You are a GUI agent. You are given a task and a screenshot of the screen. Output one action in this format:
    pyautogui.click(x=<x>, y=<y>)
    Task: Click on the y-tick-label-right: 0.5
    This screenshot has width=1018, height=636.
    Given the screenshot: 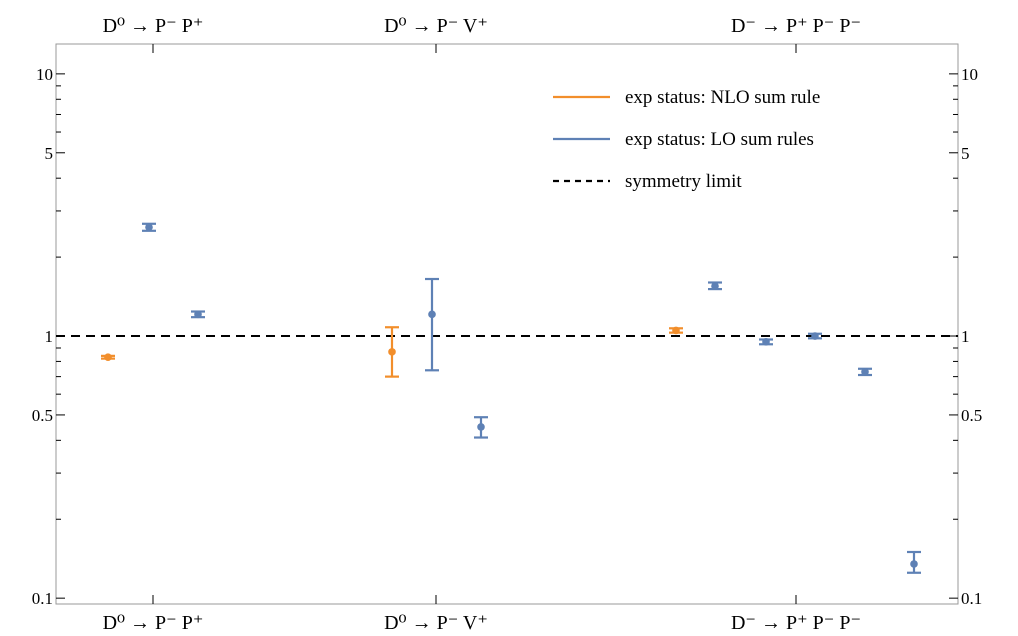 What is the action you would take?
    pyautogui.click(x=971, y=415)
    